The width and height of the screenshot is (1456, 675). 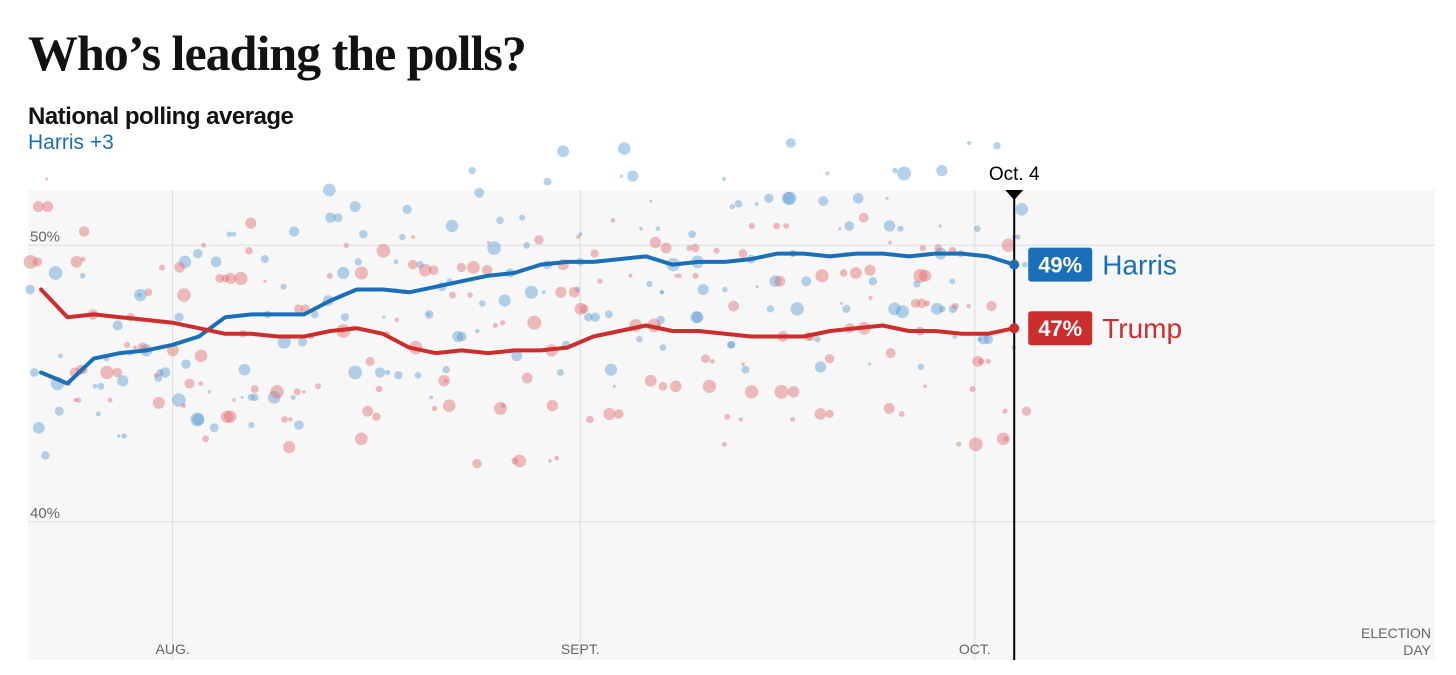 What do you see at coordinates (580, 649) in the screenshot?
I see `x-tick-label: SEPT.` at bounding box center [580, 649].